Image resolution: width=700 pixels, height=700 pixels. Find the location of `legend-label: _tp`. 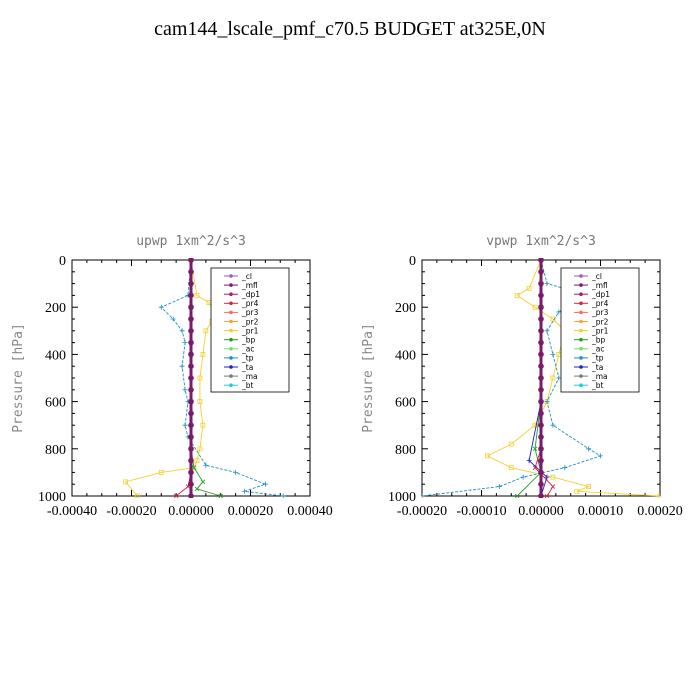

legend-label: _tp is located at coordinates (597, 358).